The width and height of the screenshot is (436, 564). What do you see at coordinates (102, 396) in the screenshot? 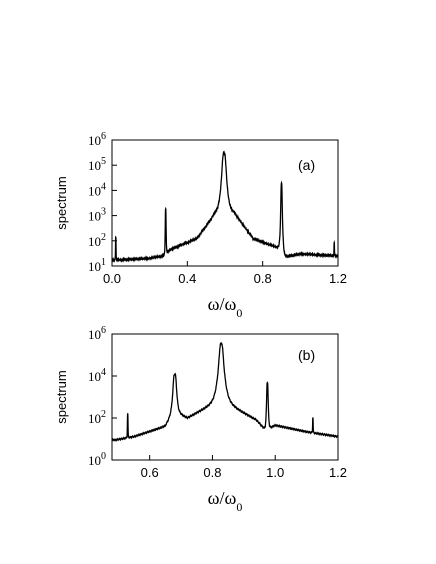
I see `panel-b-y-ticks: 10⁰ 10² 10⁴ 10⁶` at bounding box center [102, 396].